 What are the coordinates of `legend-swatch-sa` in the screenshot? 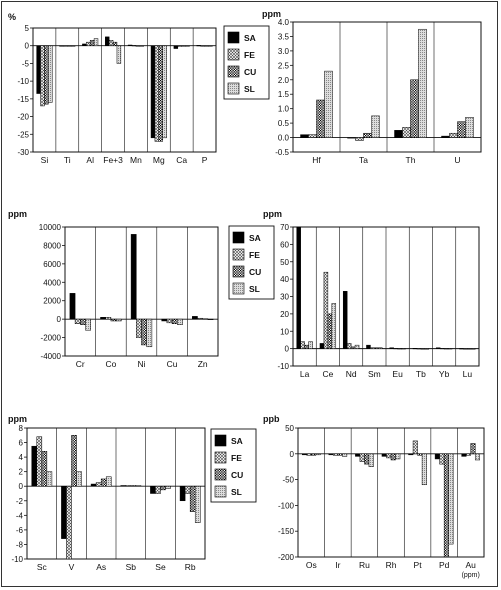 It's located at (233, 37).